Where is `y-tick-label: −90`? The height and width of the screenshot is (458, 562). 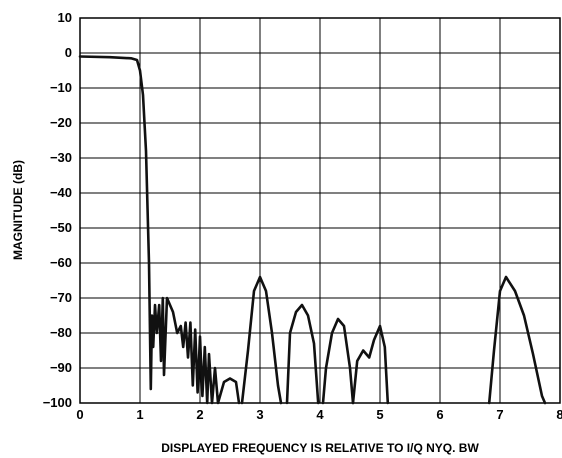
y-tick-label: −90 is located at coordinates (61, 367).